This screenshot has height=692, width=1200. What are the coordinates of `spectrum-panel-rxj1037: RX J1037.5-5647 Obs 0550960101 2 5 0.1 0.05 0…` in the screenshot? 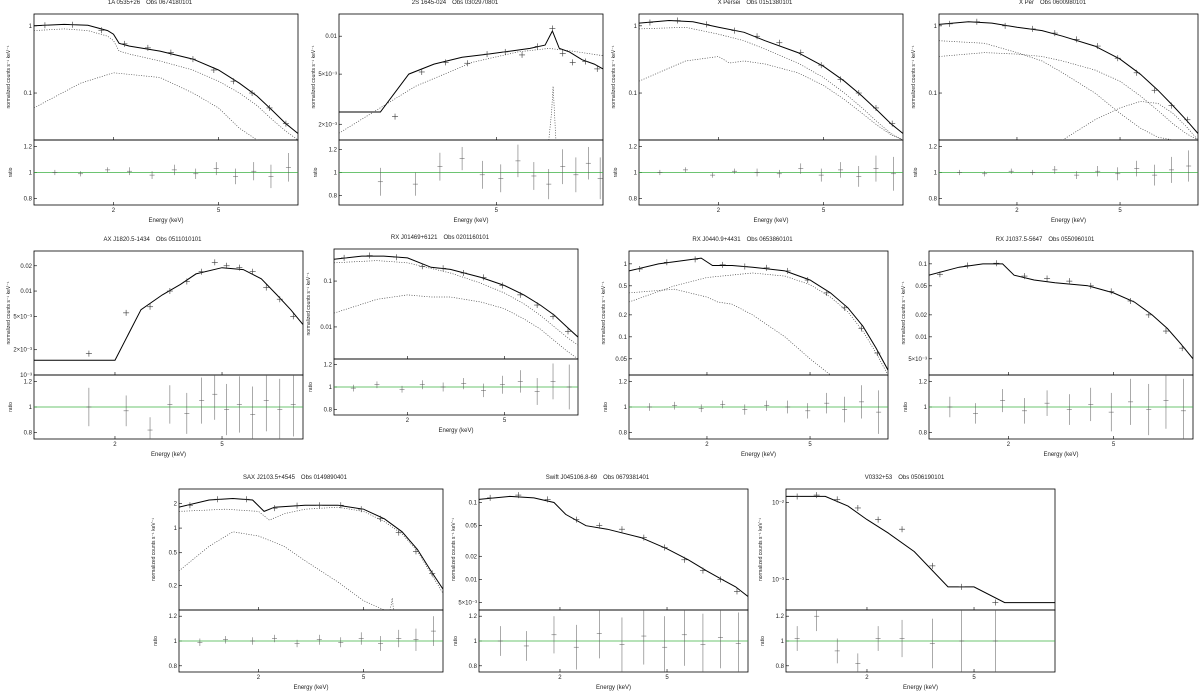 It's located at (1045, 348).